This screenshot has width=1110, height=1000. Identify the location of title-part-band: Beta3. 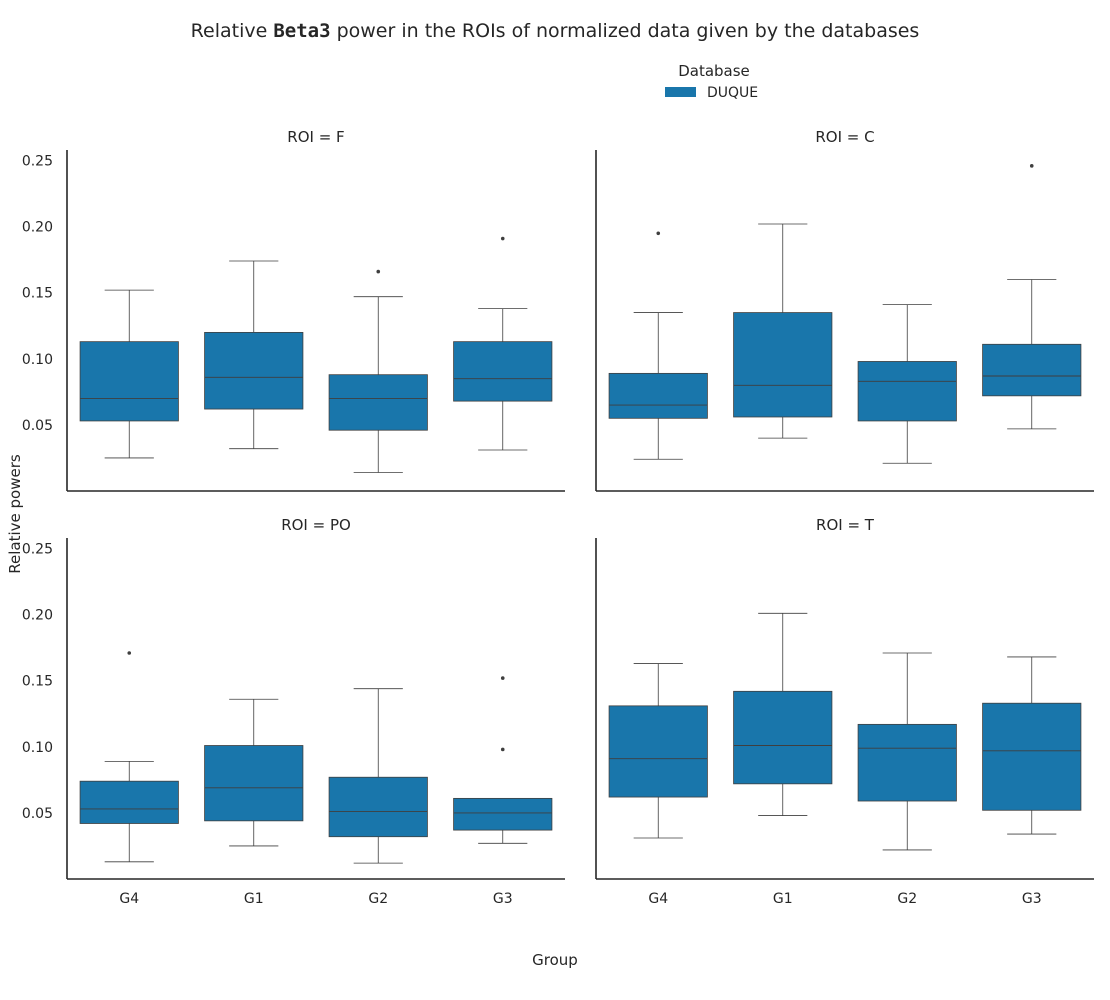
(301, 31).